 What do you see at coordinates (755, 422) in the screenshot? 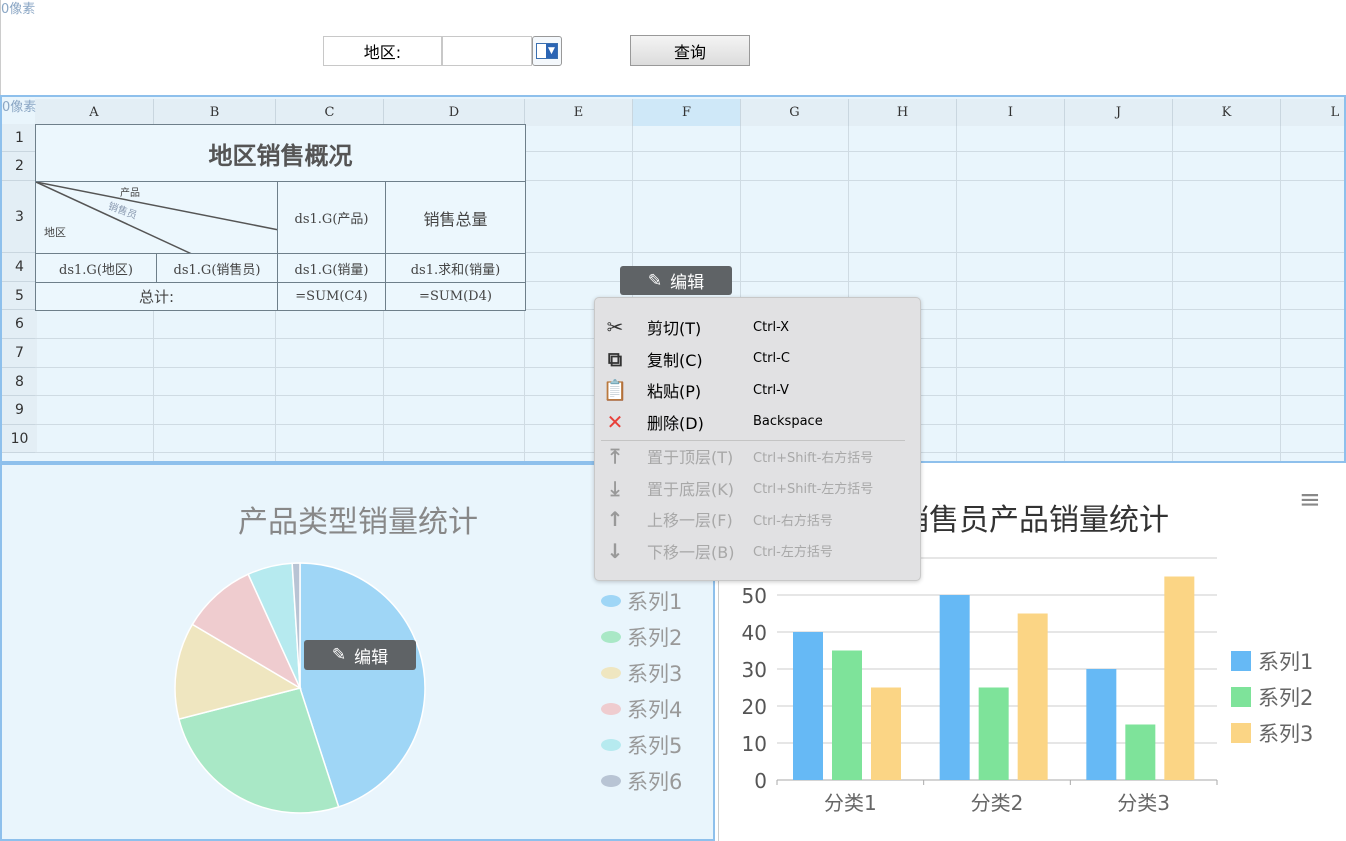
I see `menu-item: ✕ 删除(D) Backspace` at bounding box center [755, 422].